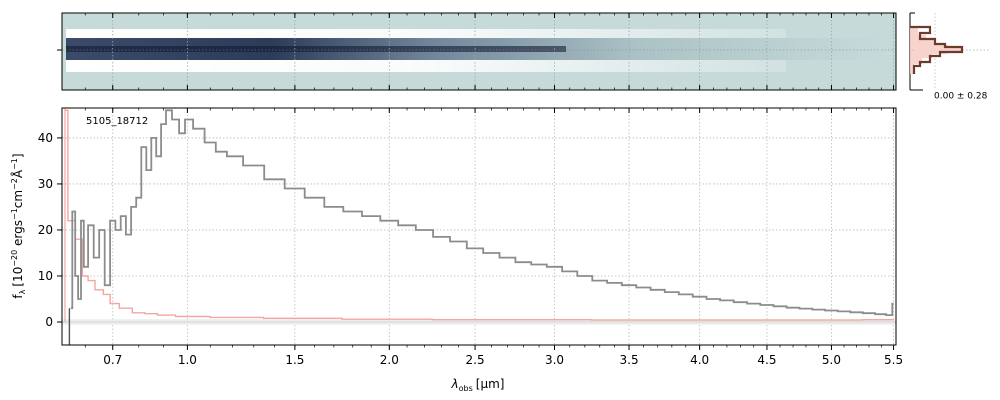 The width and height of the screenshot is (1000, 400). Describe the element at coordinates (893, 360) in the screenshot. I see `xtick-label-10: 5.5` at that location.